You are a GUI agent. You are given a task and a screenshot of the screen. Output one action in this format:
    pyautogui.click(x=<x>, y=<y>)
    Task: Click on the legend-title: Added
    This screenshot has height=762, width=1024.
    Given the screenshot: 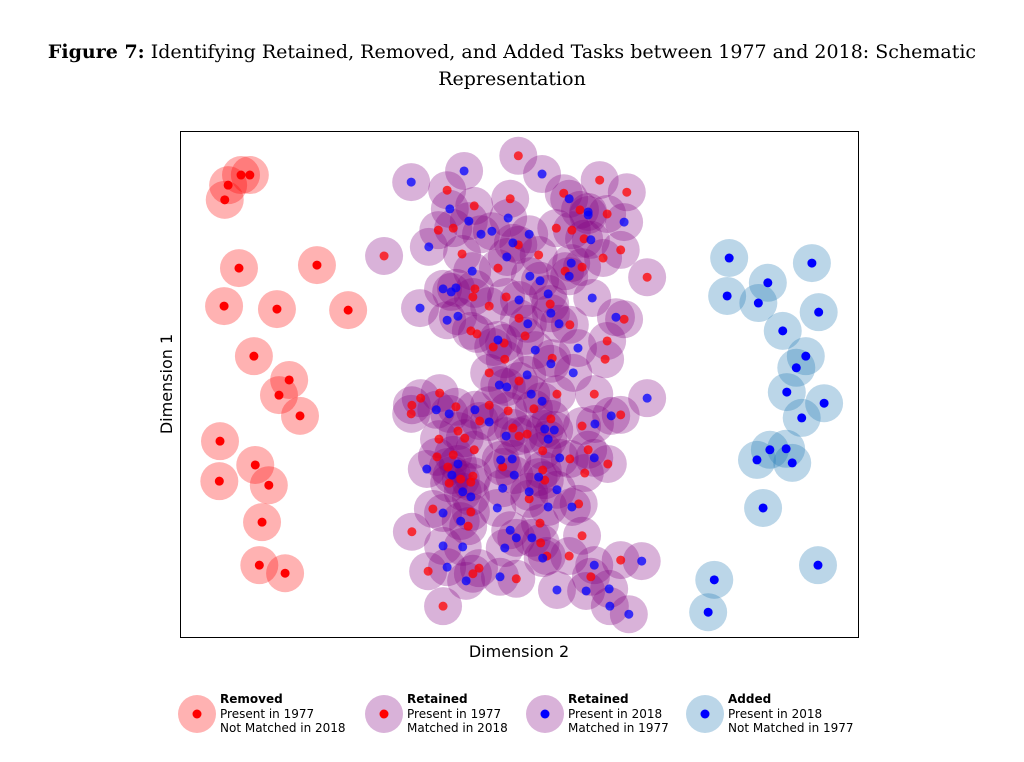 What is the action you would take?
    pyautogui.click(x=749, y=699)
    